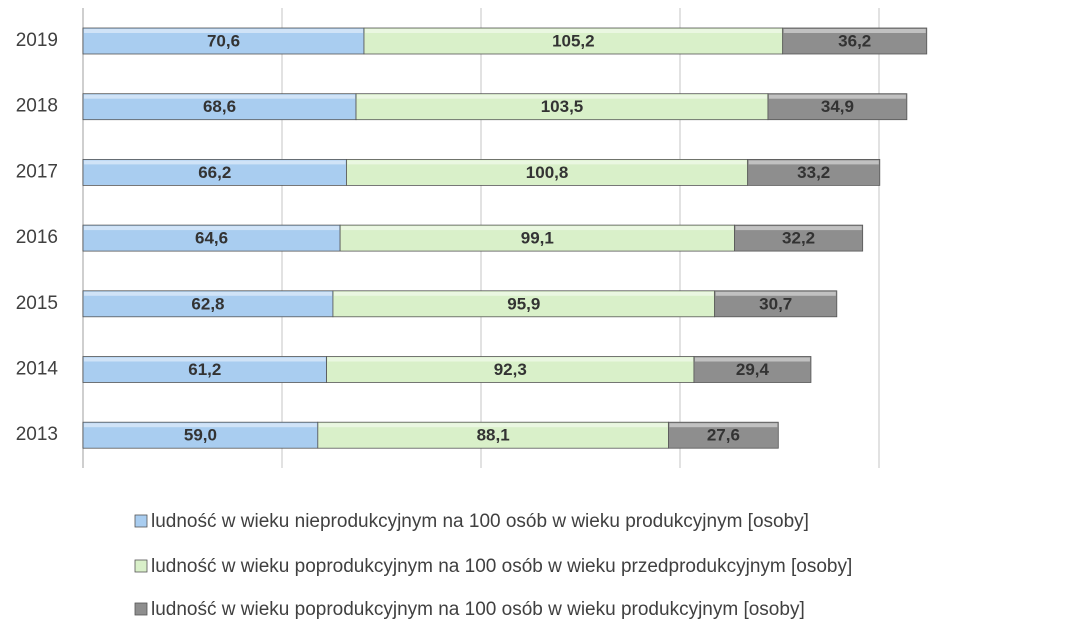 This screenshot has width=1066, height=623. I want to click on data-label: 70,6, so click(223, 40).